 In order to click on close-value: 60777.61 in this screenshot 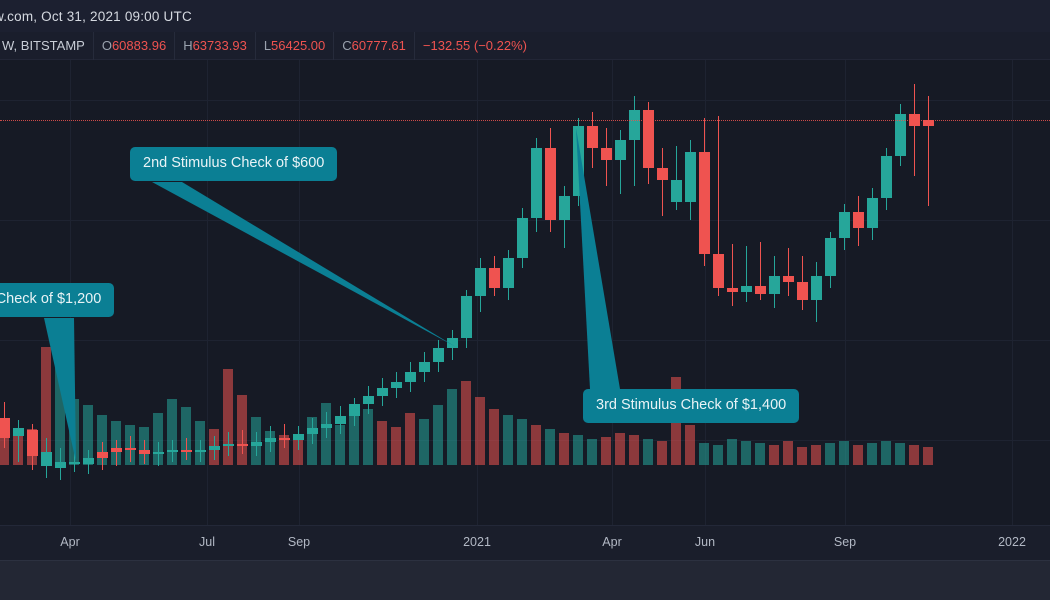, I will do `click(378, 45)`.